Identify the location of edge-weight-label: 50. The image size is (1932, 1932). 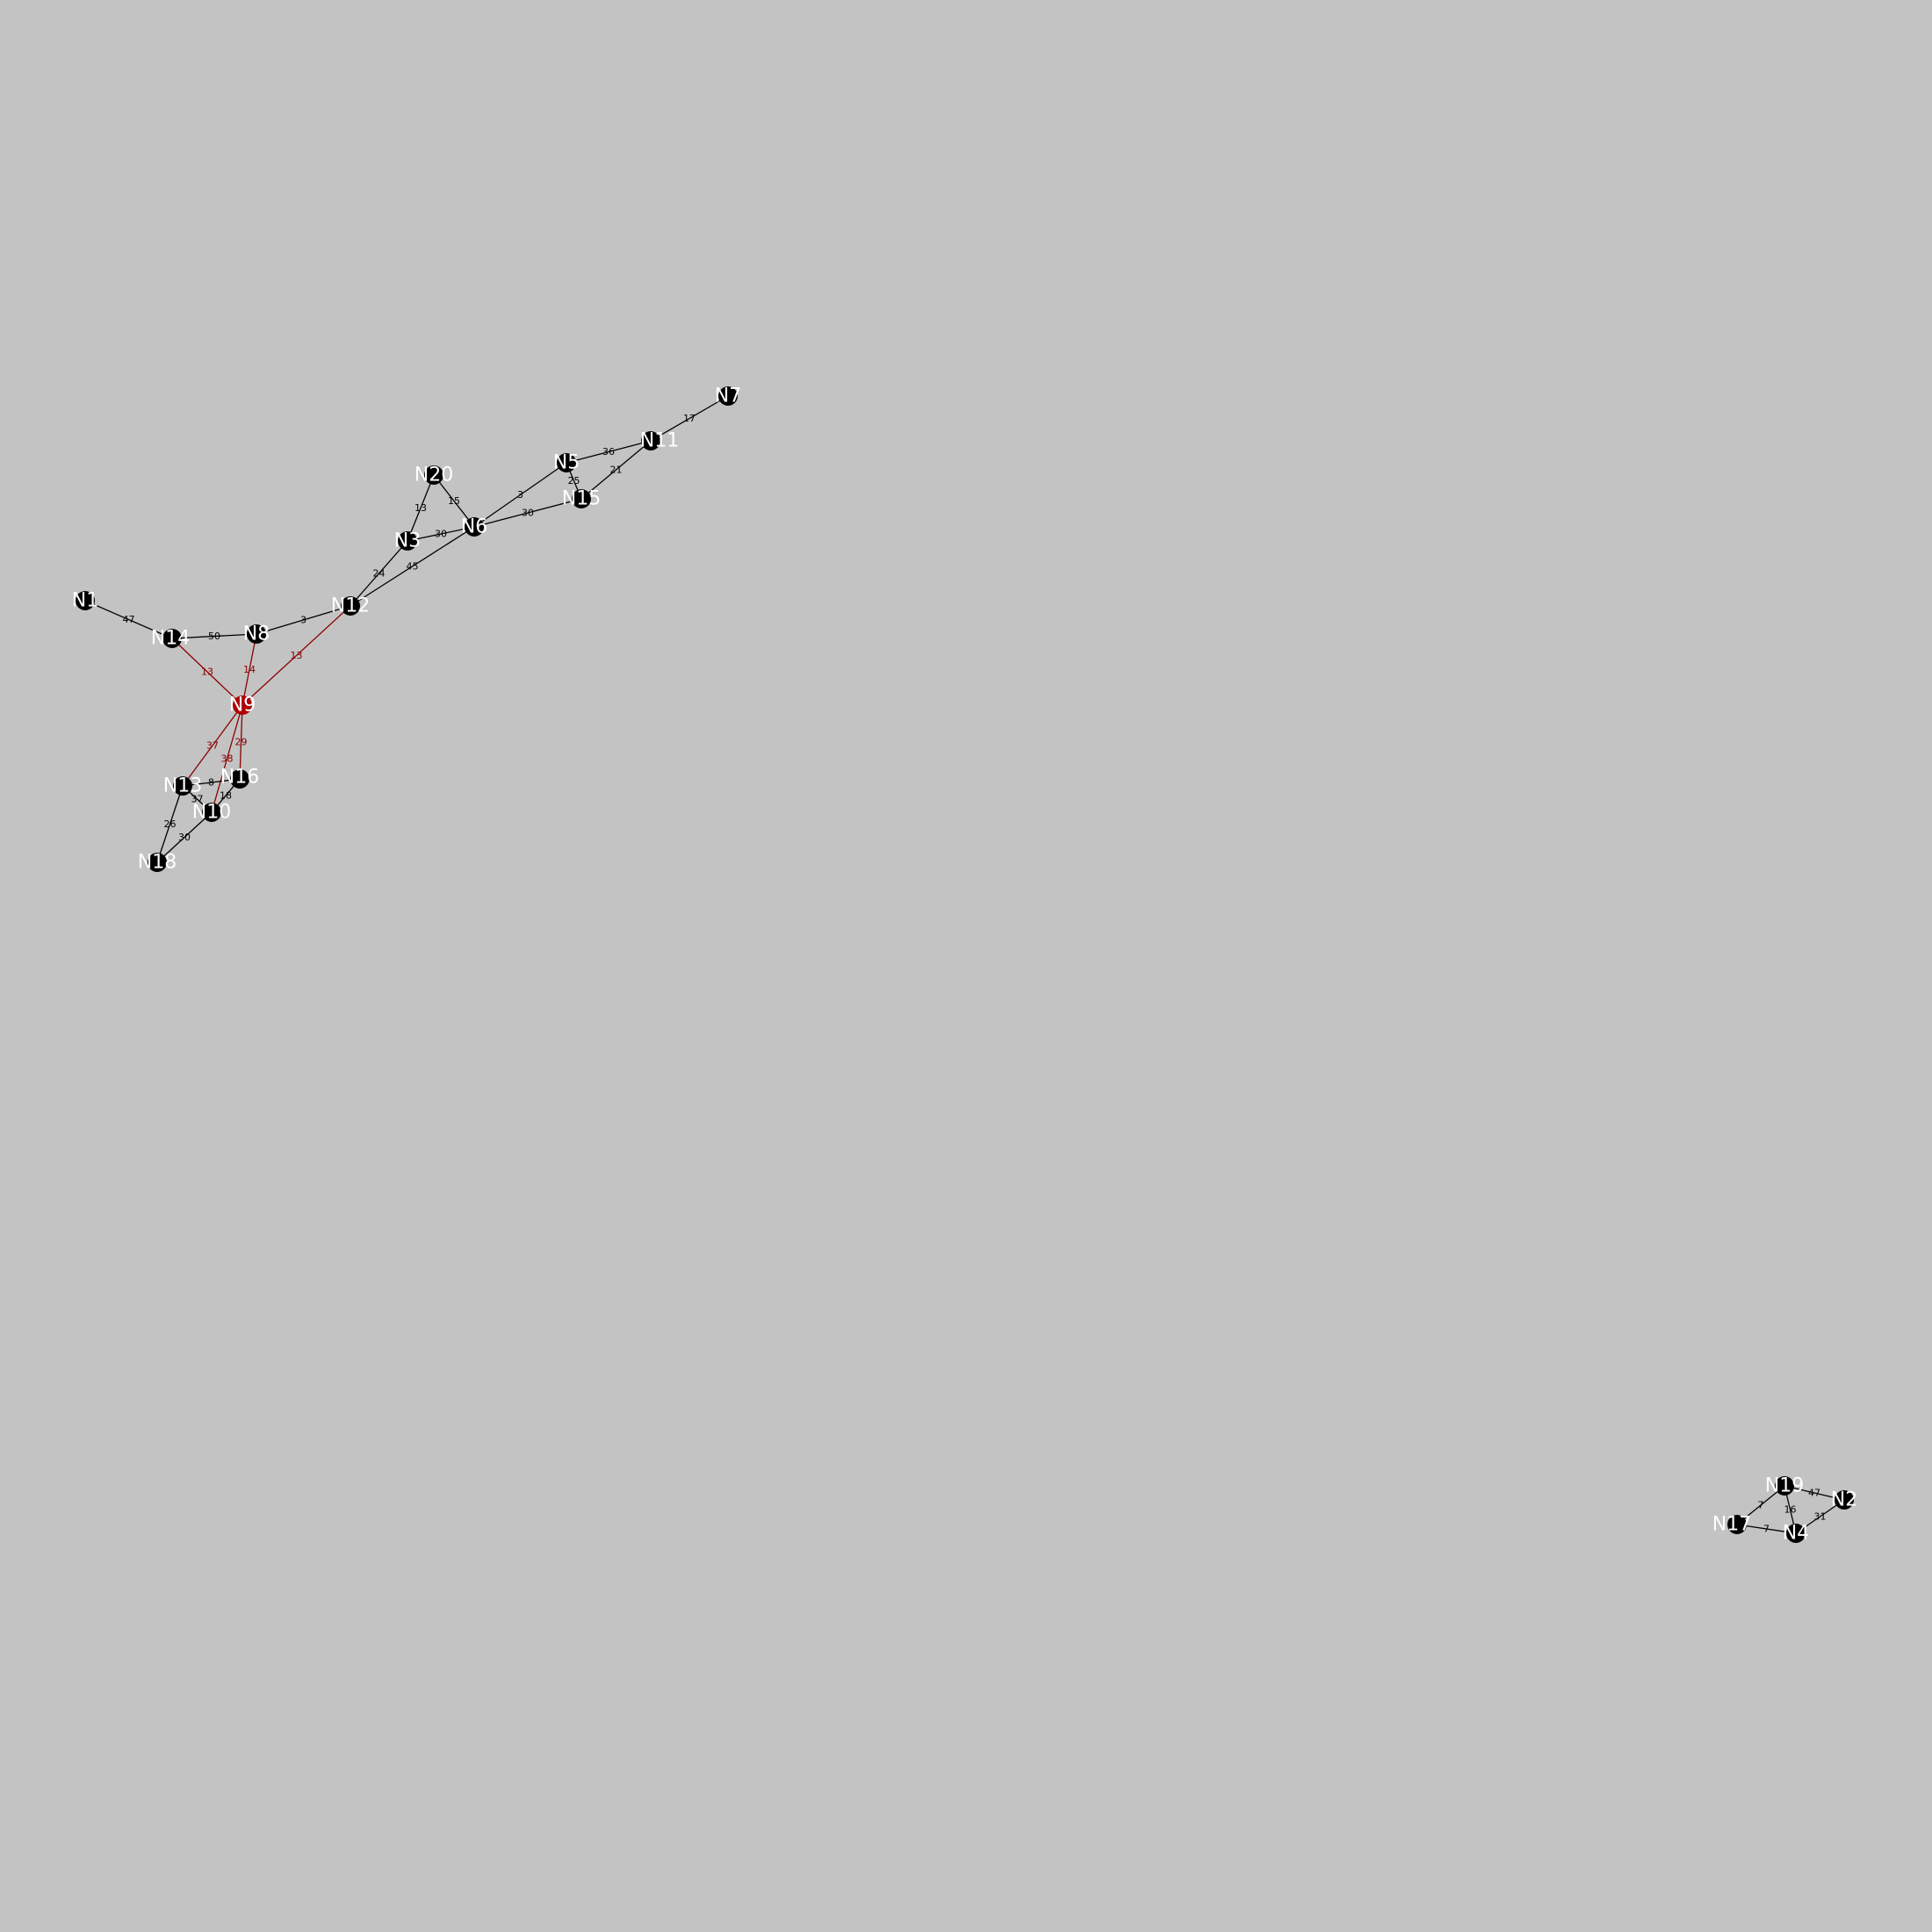
(214, 637).